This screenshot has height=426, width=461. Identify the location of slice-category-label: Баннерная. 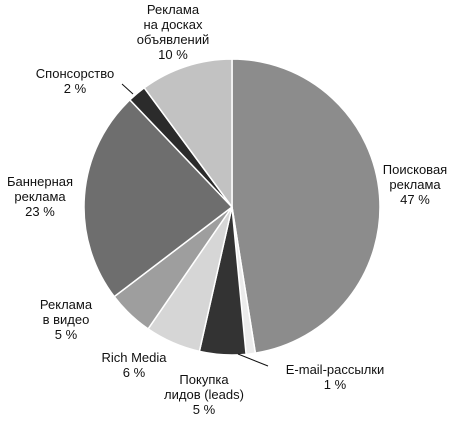
(40, 181).